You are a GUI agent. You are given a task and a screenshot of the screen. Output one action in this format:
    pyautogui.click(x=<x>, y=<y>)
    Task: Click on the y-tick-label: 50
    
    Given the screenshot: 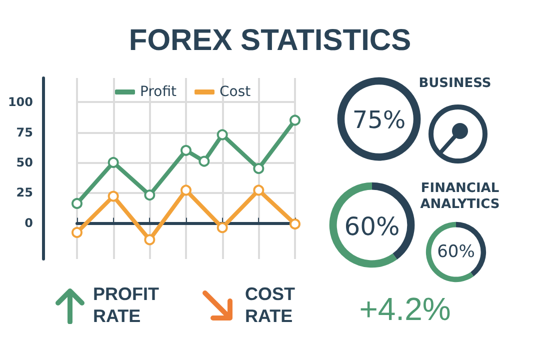 What is the action you would take?
    pyautogui.click(x=24, y=162)
    